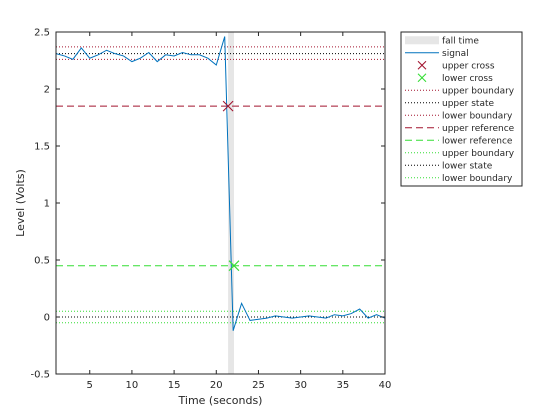 This screenshot has height=420, width=560. I want to click on legend-label: upper reference, so click(478, 129).